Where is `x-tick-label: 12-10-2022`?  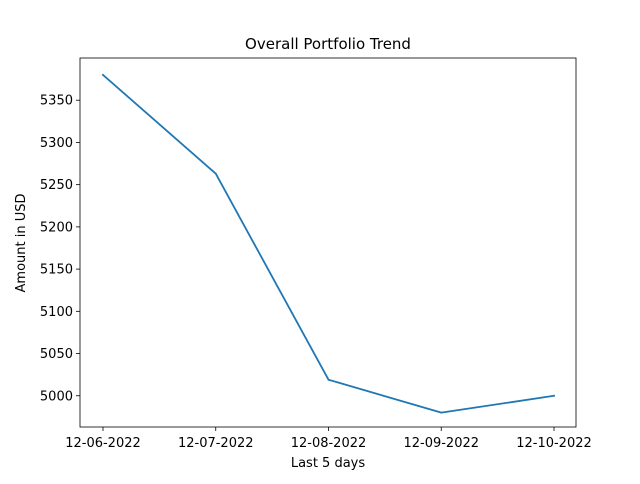
x-tick-label: 12-10-2022 is located at coordinates (554, 443).